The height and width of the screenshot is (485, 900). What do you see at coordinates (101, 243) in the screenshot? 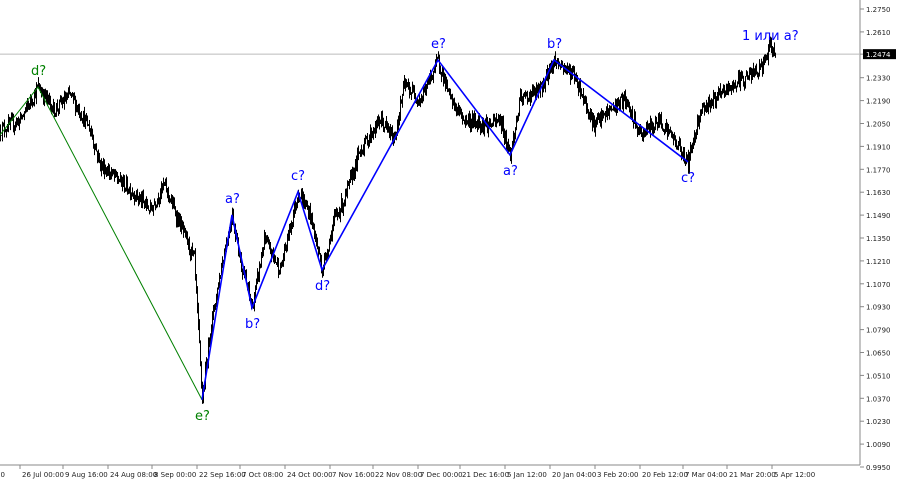
I see `wave-line` at bounding box center [101, 243].